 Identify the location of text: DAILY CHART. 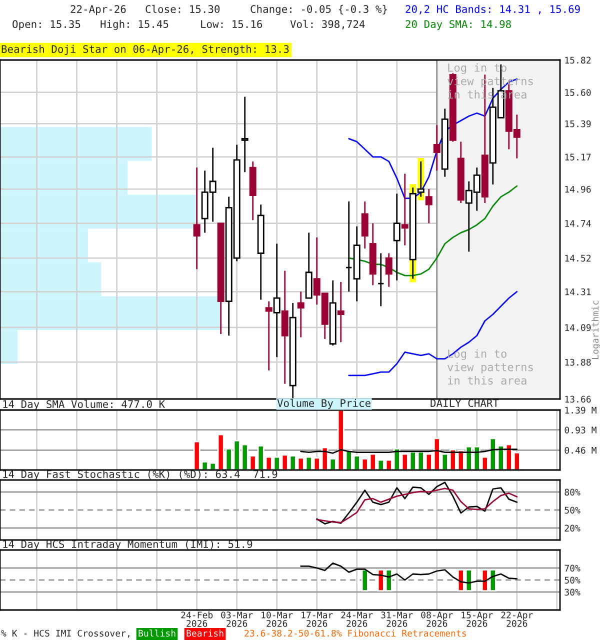
(464, 403).